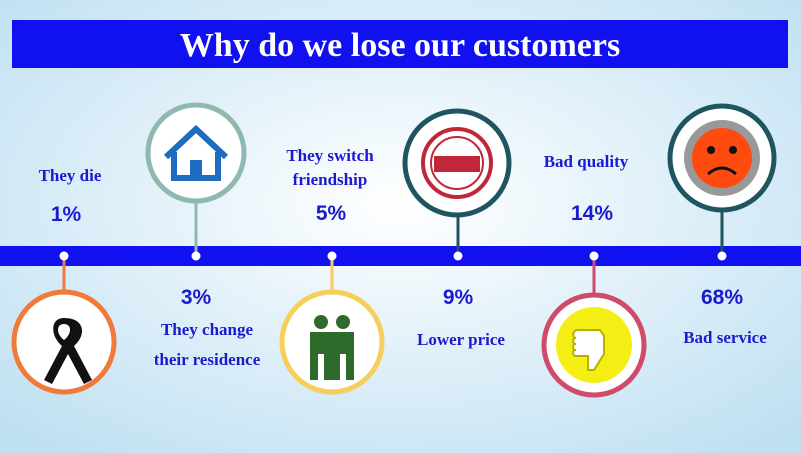 The width and height of the screenshot is (801, 453). I want to click on item-label: friendship, so click(330, 179).